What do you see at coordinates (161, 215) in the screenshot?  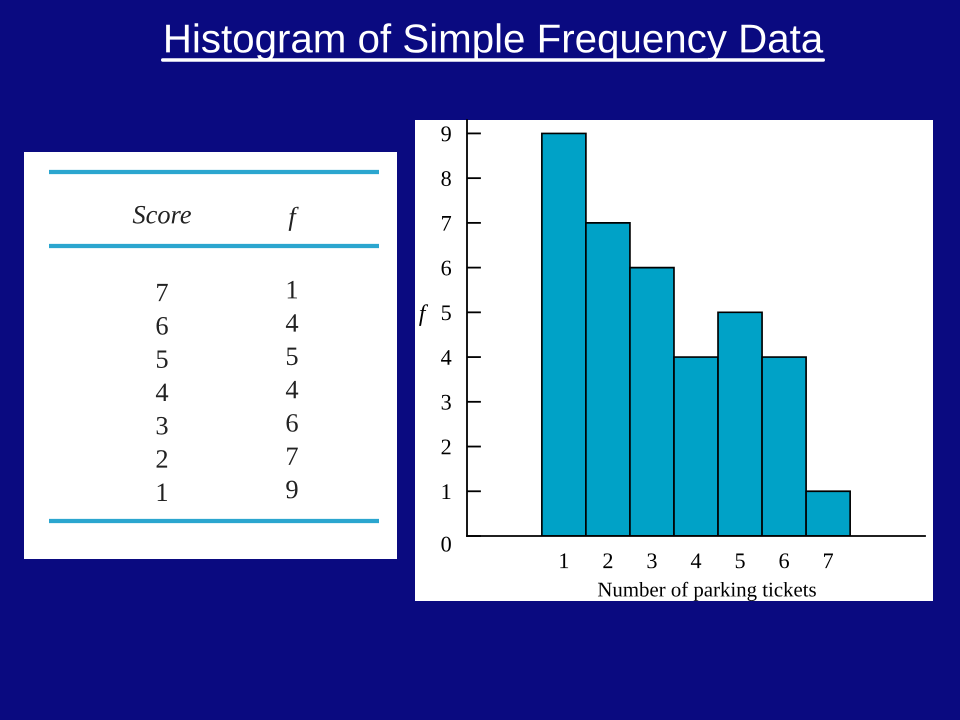 I see `y-axis-title: Score` at bounding box center [161, 215].